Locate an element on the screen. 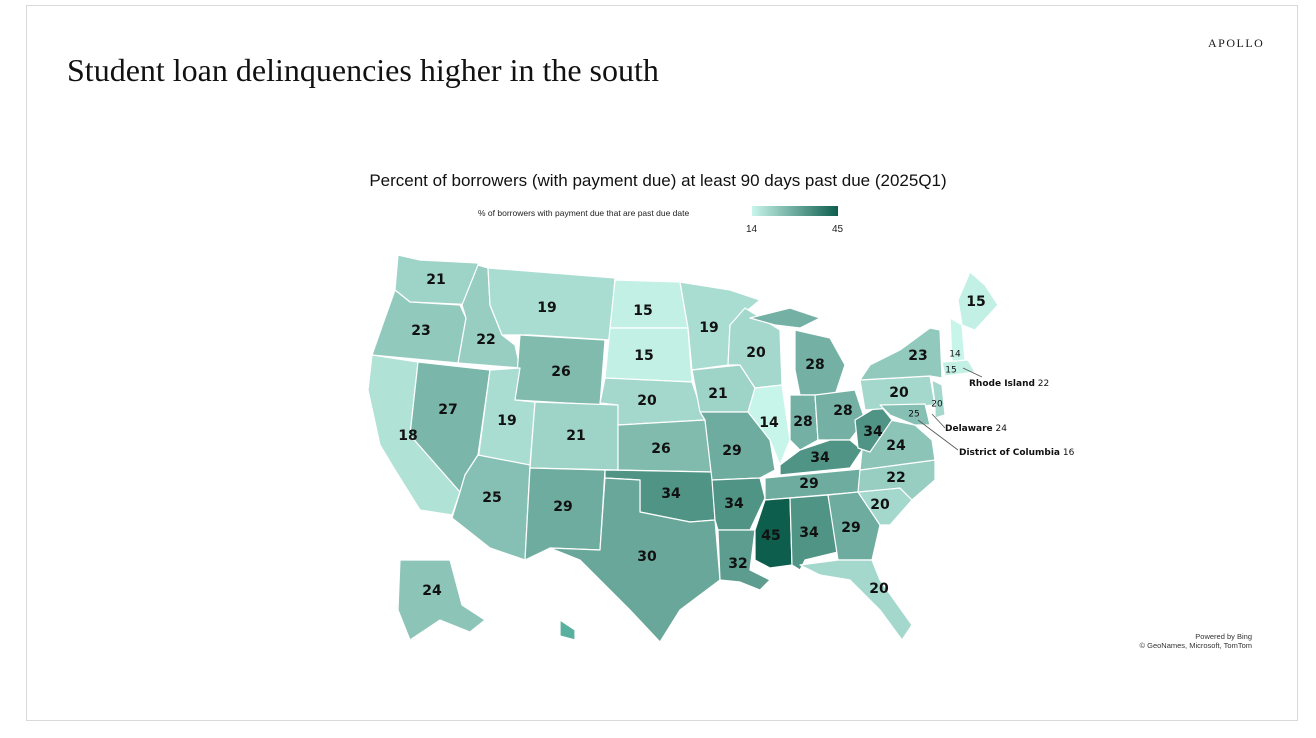 This screenshot has height=738, width=1316. state-kentucky is located at coordinates (821, 457).